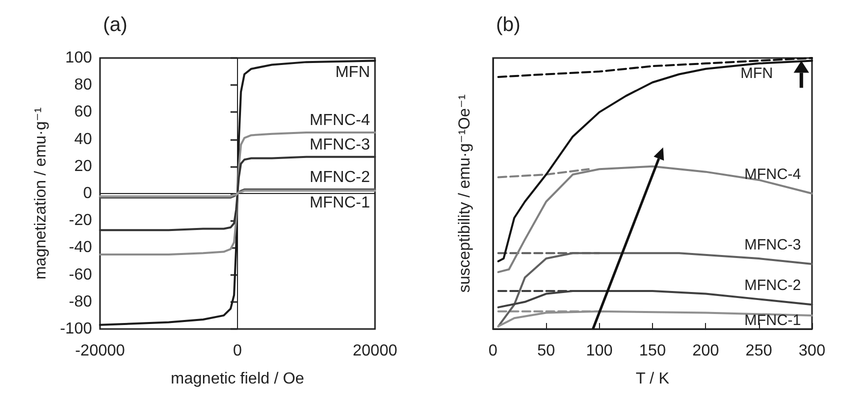 This screenshot has width=843, height=409. Describe the element at coordinates (237, 379) in the screenshot. I see `x-axis-title: magnetic field / Oe` at that location.